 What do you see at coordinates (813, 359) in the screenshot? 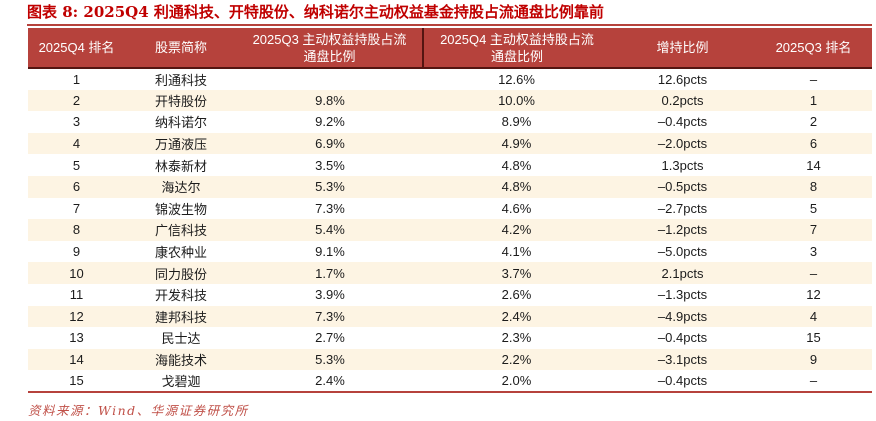
I see `cell-q3-rank: 9` at bounding box center [813, 359].